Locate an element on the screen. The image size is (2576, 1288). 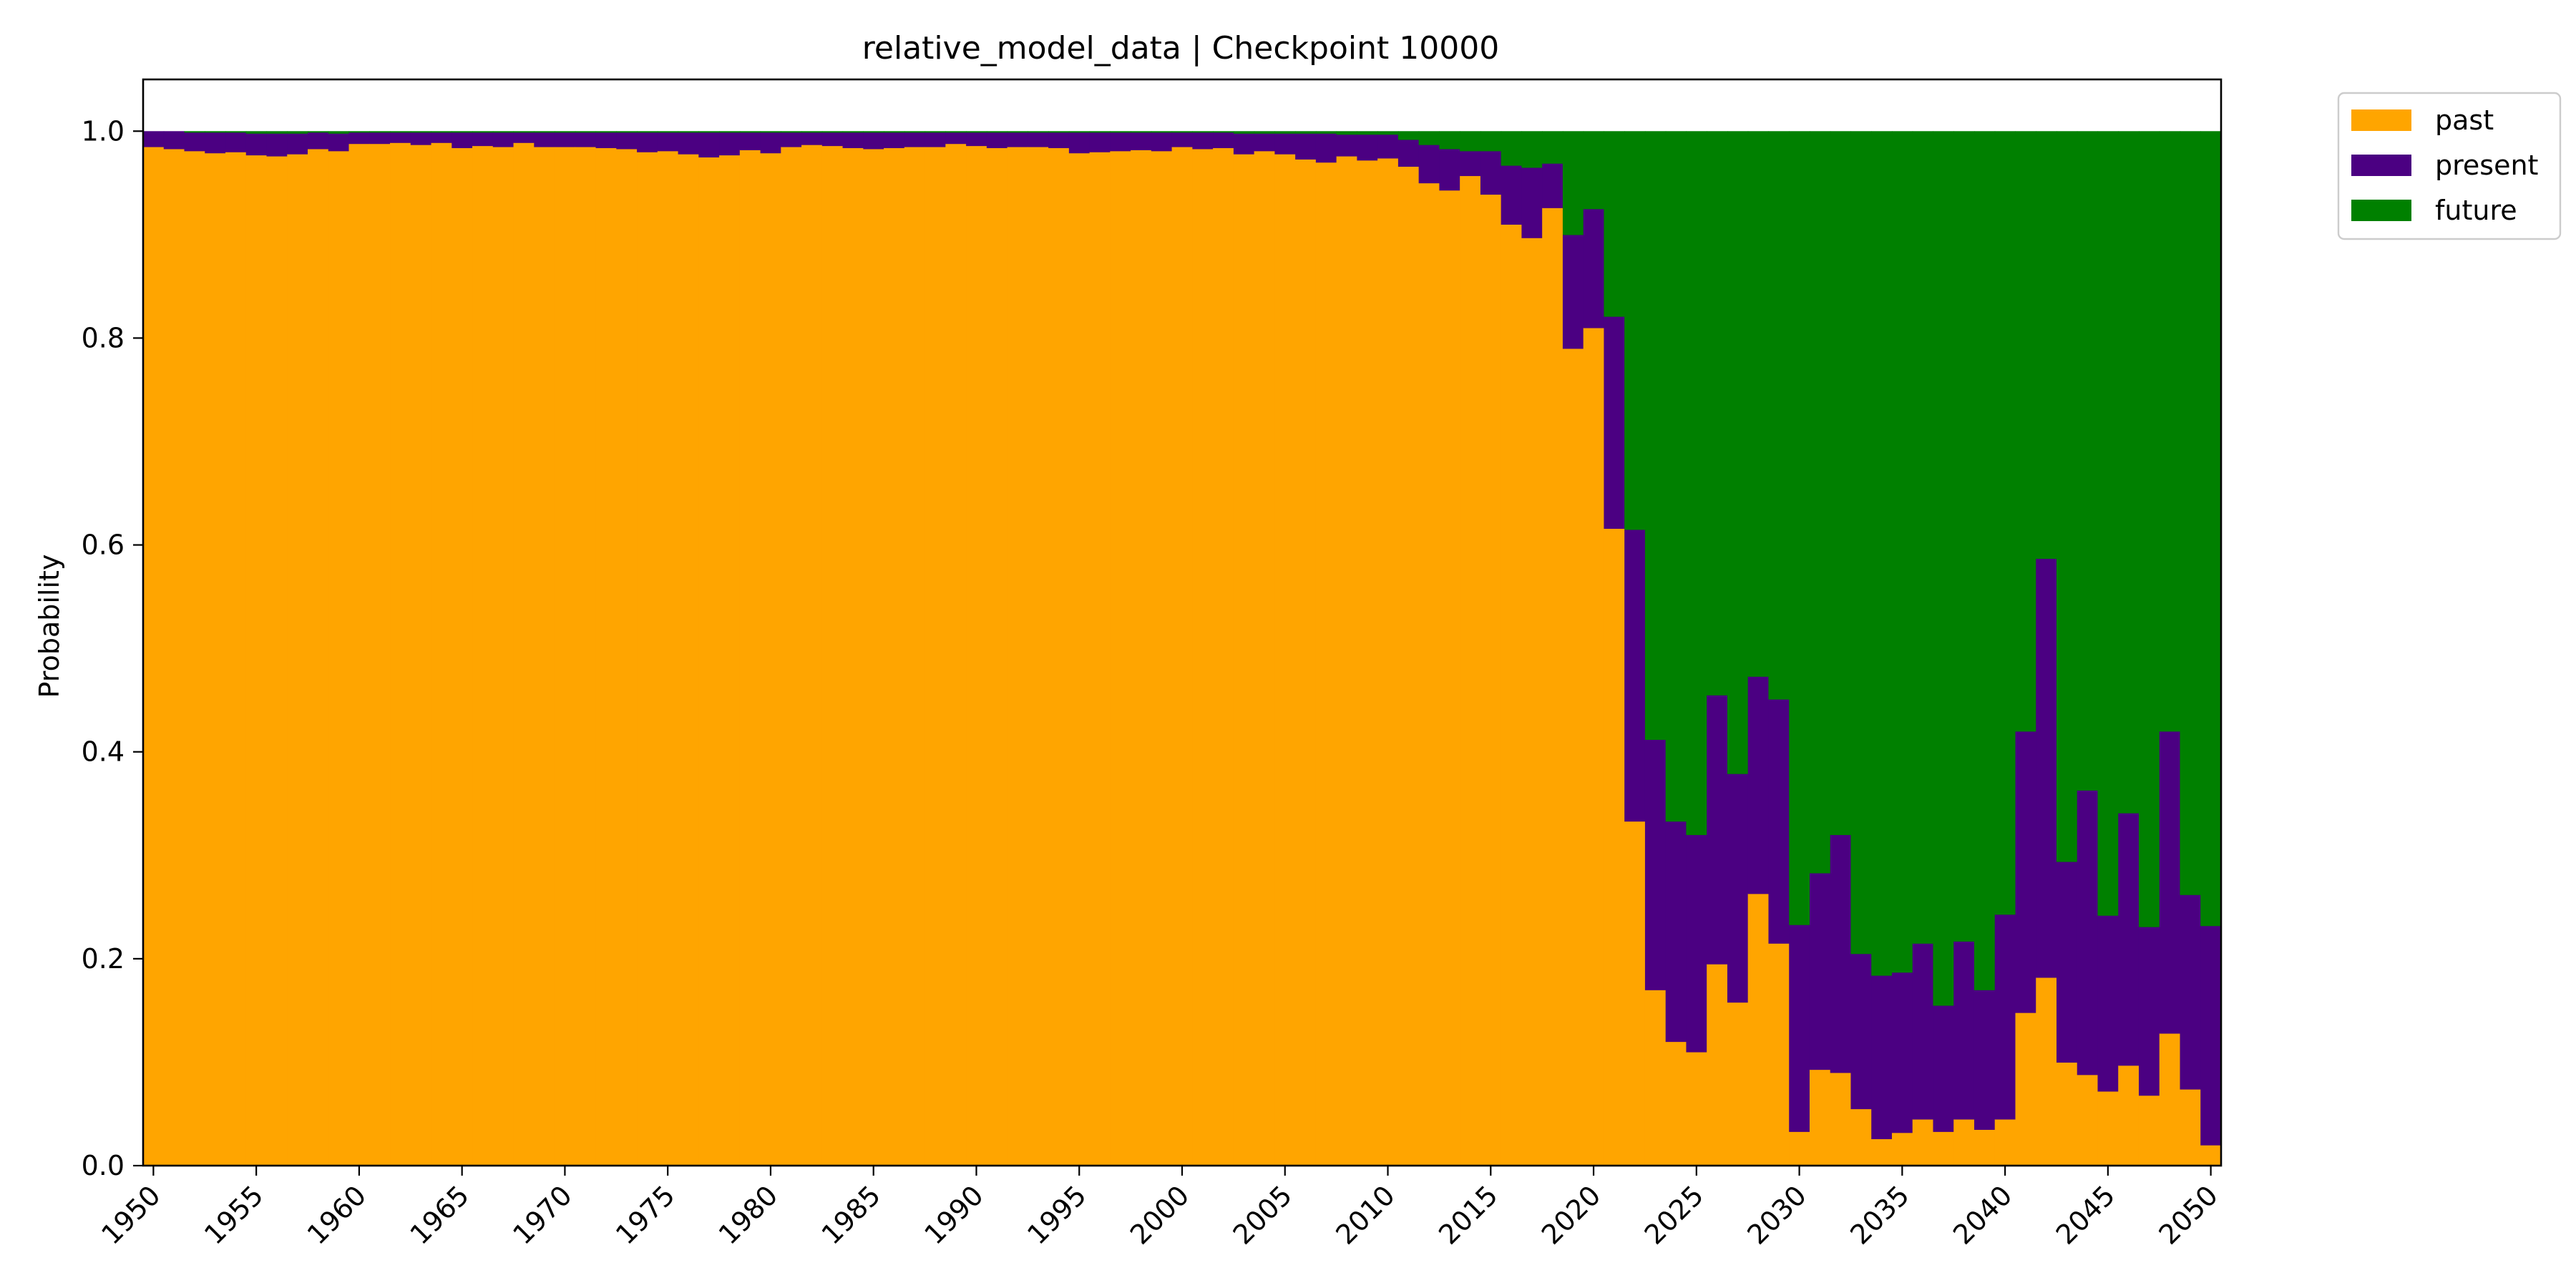
x-tick-label-2010: 2010 is located at coordinates (1365, 1215).